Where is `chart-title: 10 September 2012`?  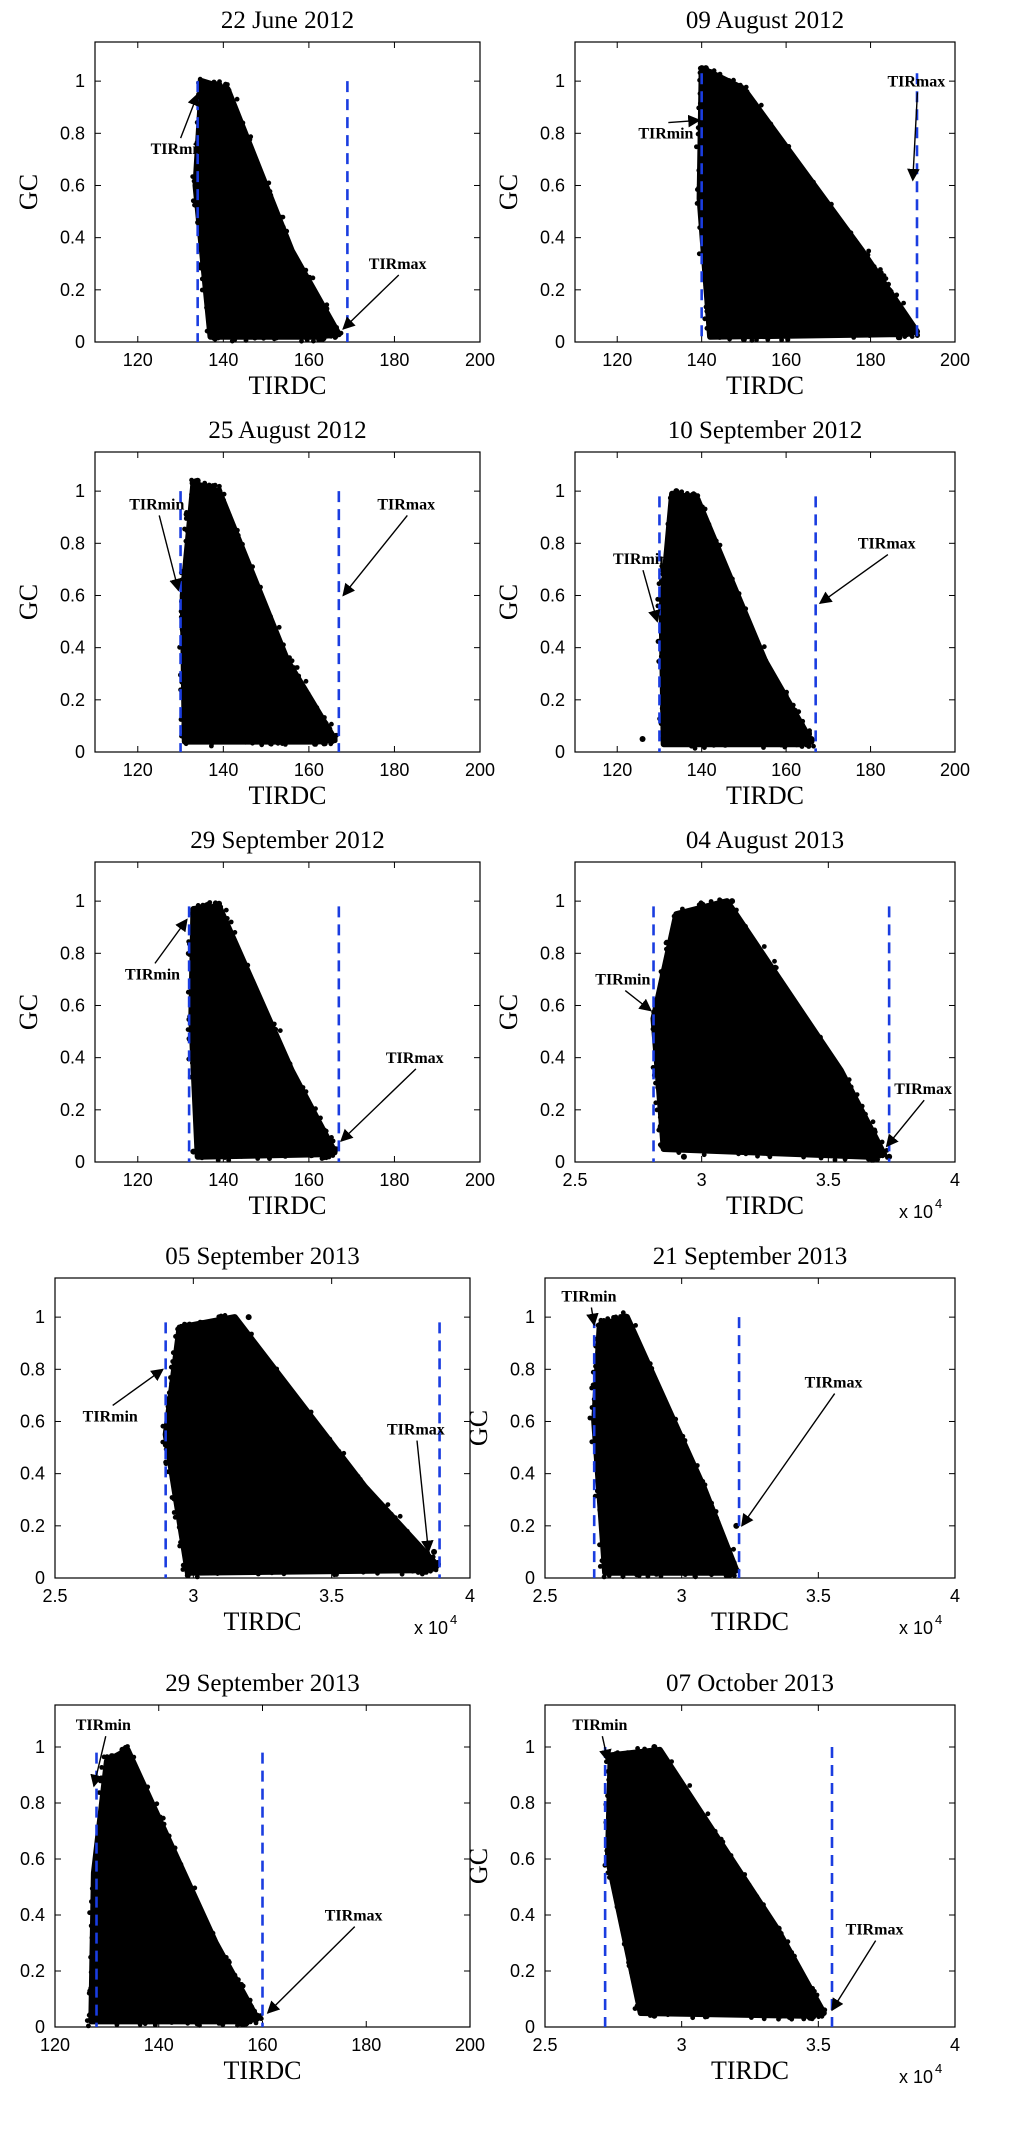
chart-title: 10 September 2012 is located at coordinates (765, 430).